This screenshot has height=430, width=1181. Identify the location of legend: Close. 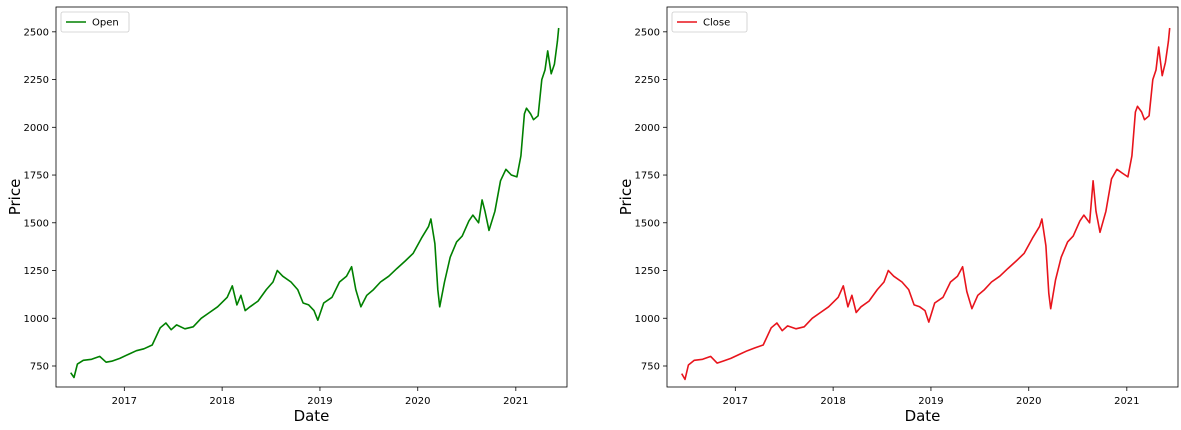
(709, 22).